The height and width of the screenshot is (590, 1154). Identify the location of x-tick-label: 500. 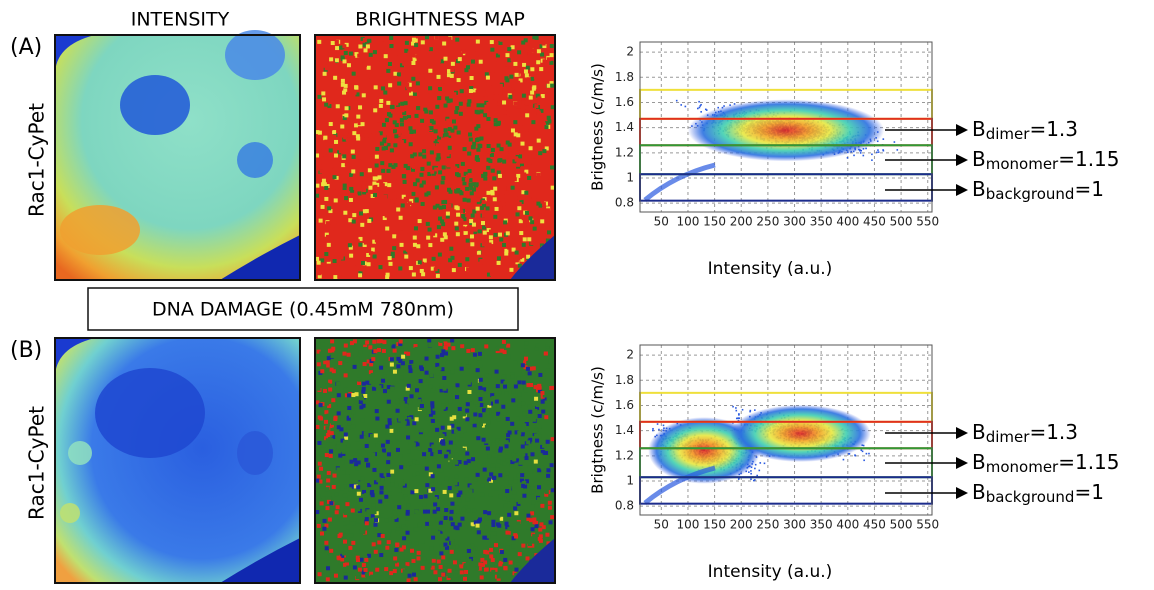
(901, 222).